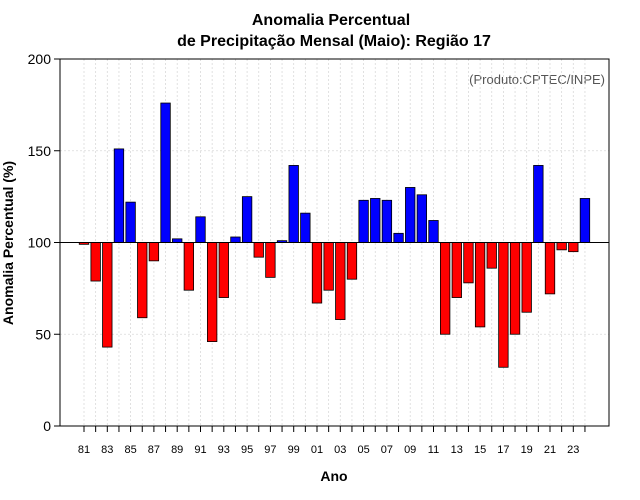 The width and height of the screenshot is (640, 500). I want to click on bar-1996, so click(258, 250).